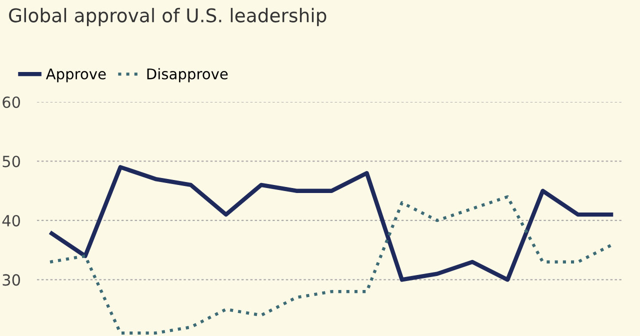  I want to click on y-tick-label: 50, so click(11, 162).